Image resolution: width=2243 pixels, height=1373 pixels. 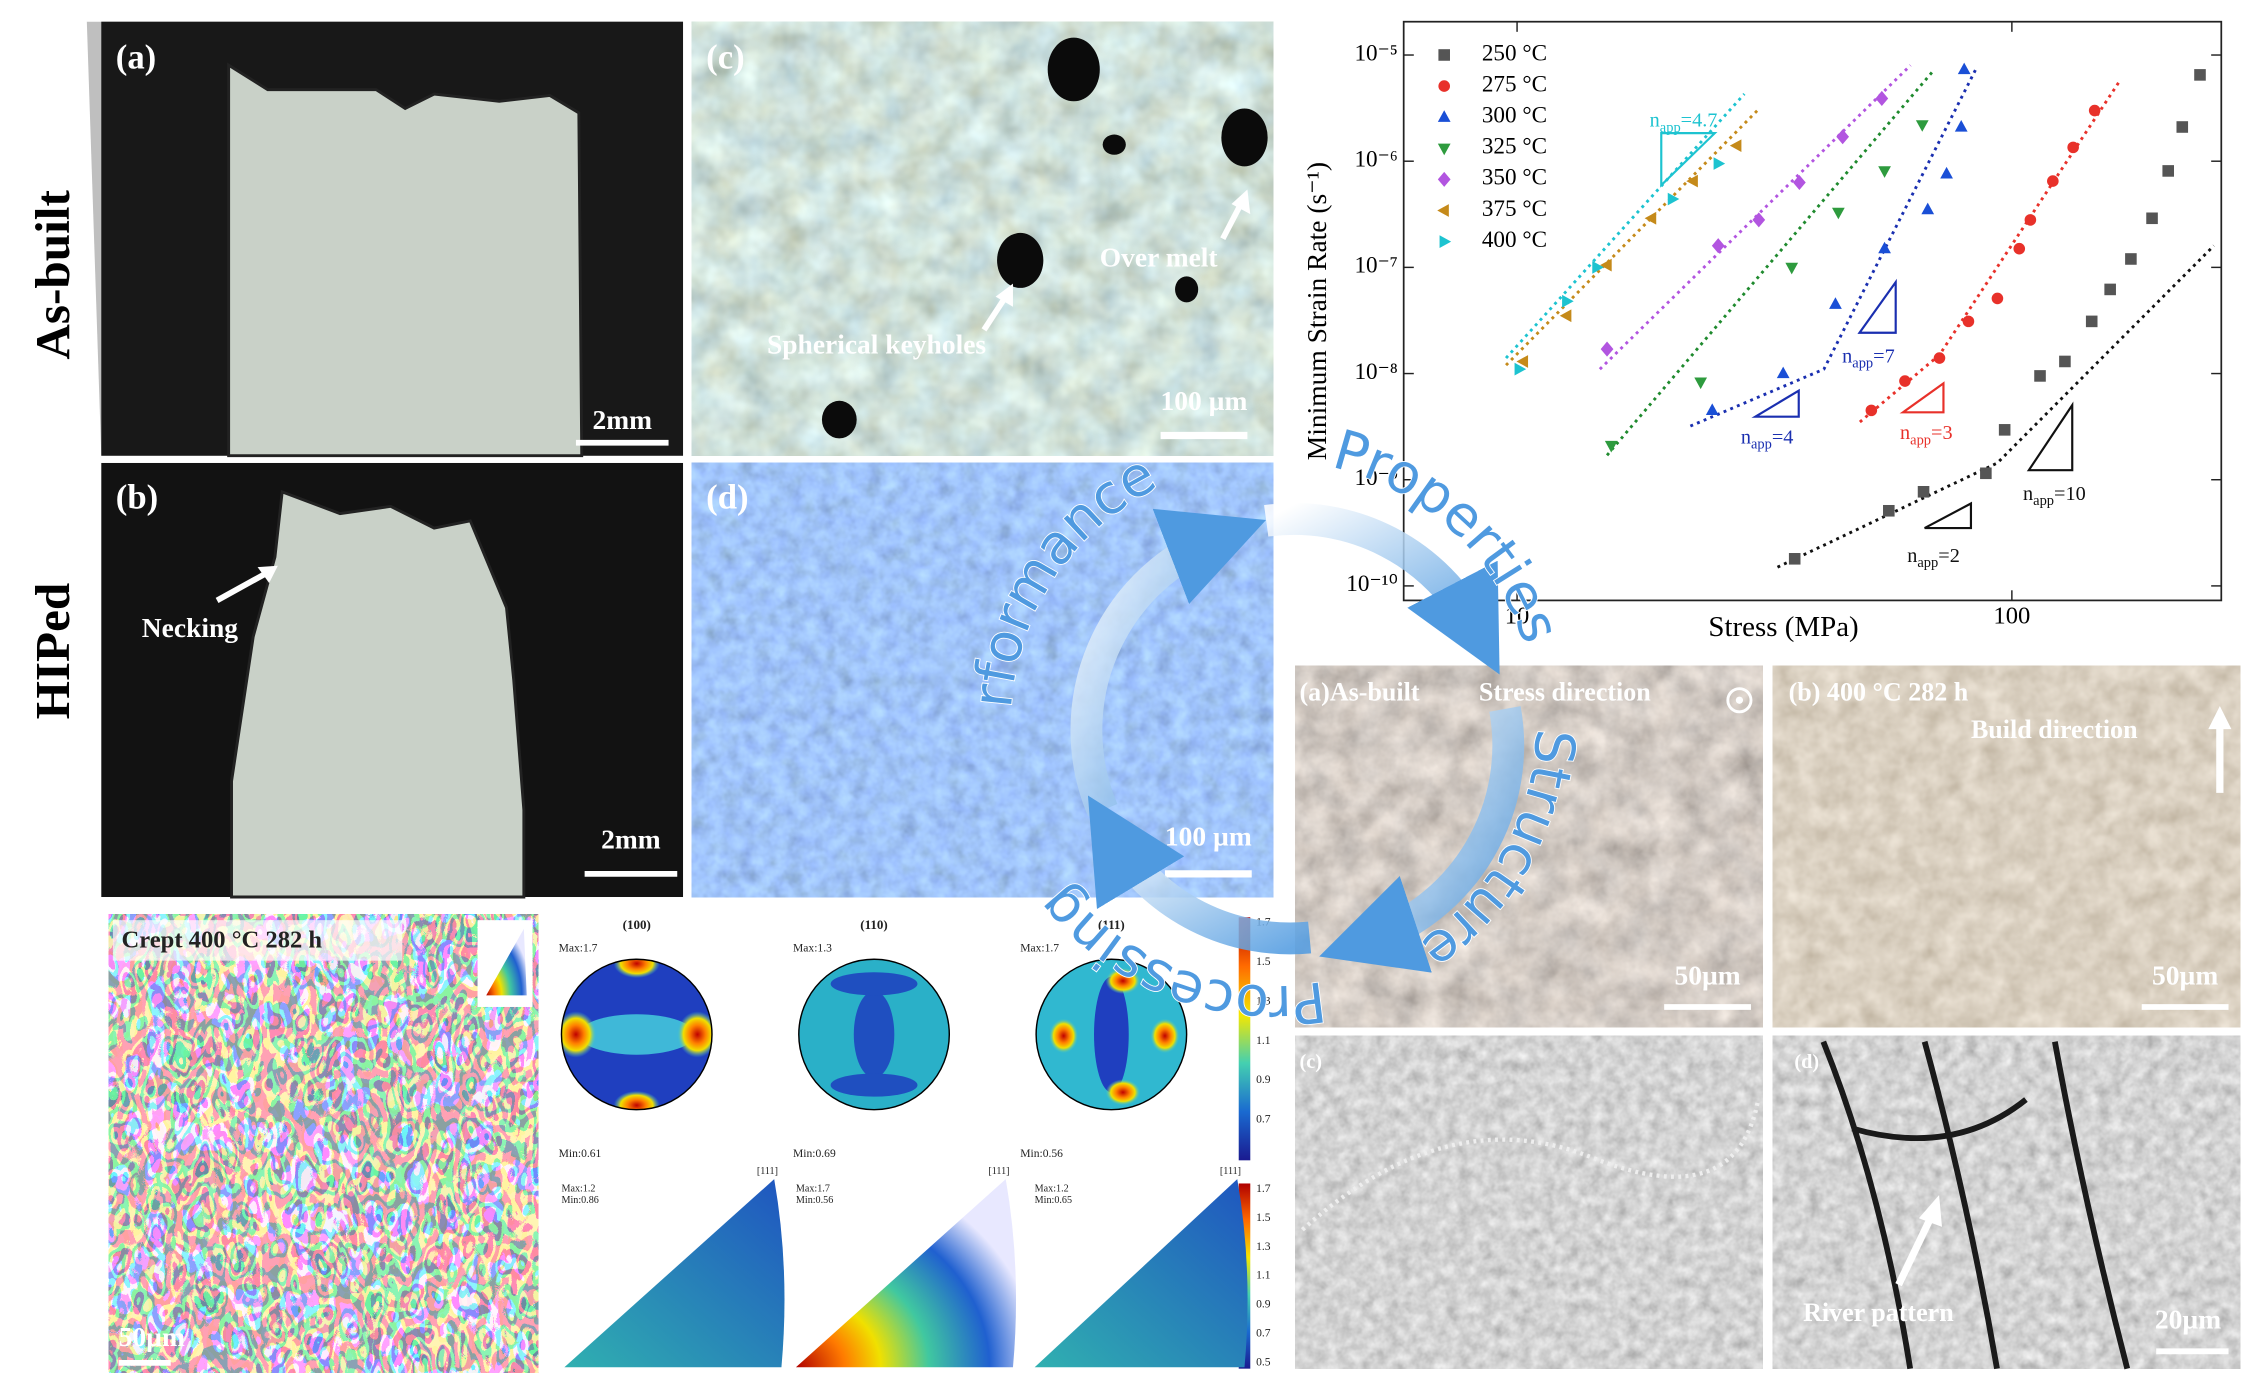 What do you see at coordinates (1263, 1333) in the screenshot?
I see `colorbar-label: 0.7` at bounding box center [1263, 1333].